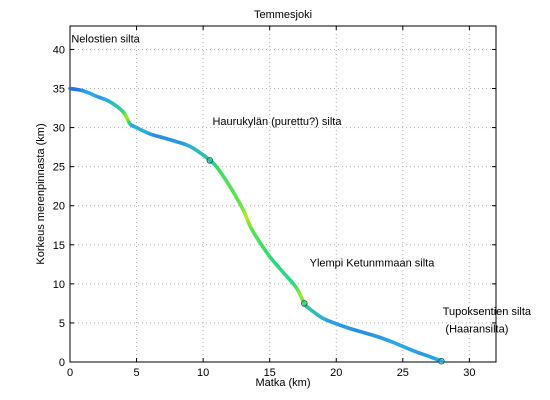  Describe the element at coordinates (373, 264) in the screenshot. I see `bridge-annotation: Ylempi Ketunmmaan silta` at that location.